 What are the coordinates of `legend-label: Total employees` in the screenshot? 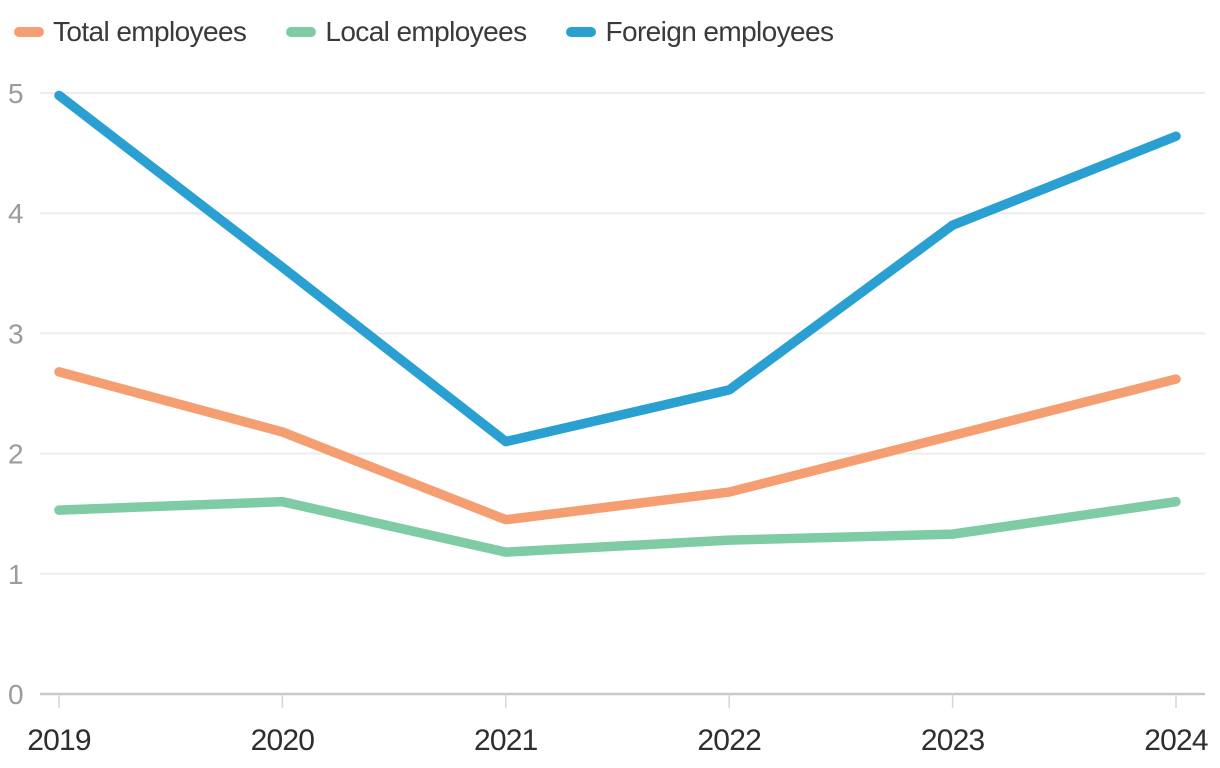 It's located at (150, 31).